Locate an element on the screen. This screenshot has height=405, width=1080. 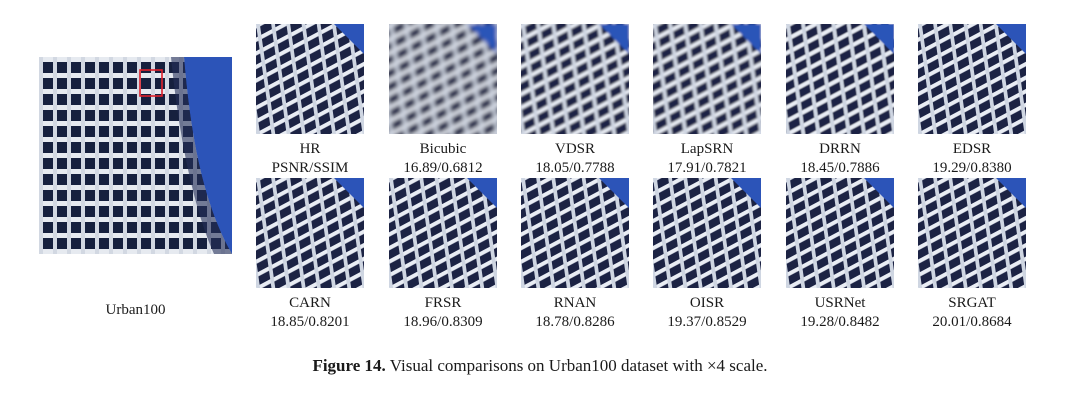
method-score-srgat: 20.01/0.8684 is located at coordinates (972, 322).